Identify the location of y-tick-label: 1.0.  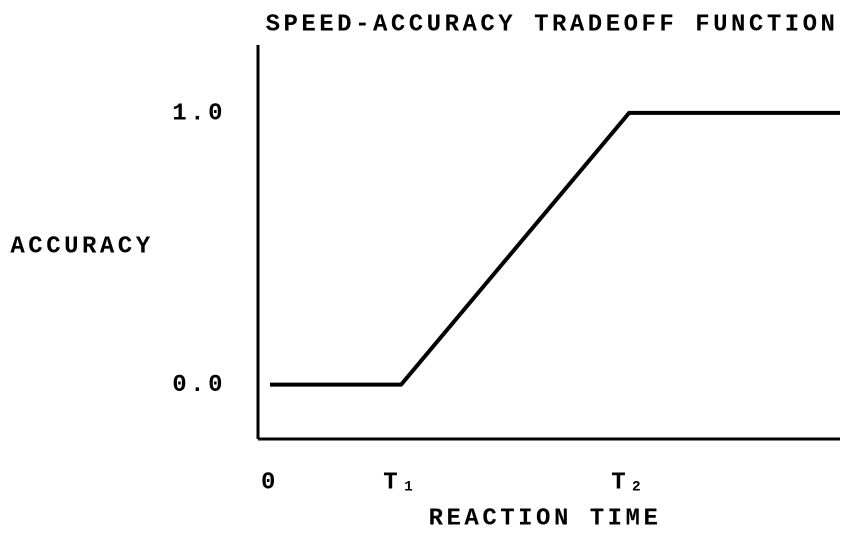
(199, 113).